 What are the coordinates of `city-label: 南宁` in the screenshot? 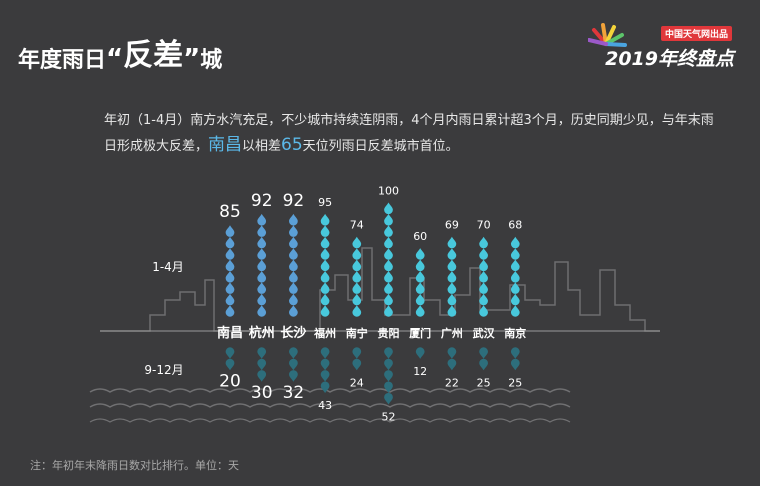 It's located at (357, 333).